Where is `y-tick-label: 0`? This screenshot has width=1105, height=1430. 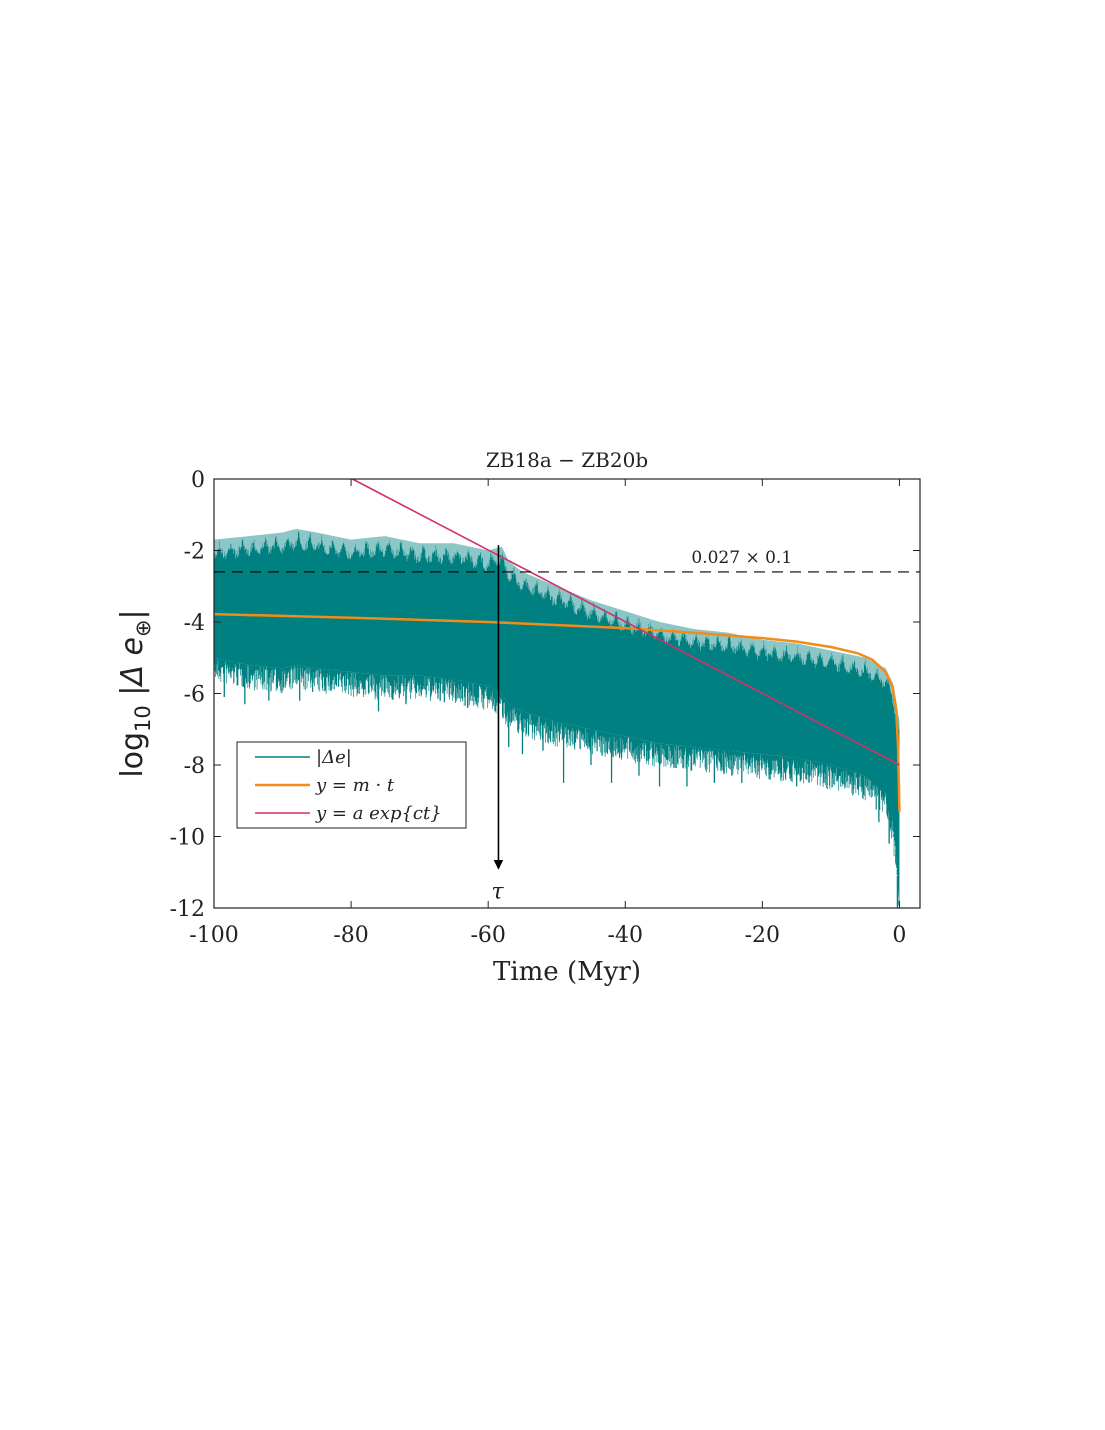
y-tick-label: 0 is located at coordinates (198, 480).